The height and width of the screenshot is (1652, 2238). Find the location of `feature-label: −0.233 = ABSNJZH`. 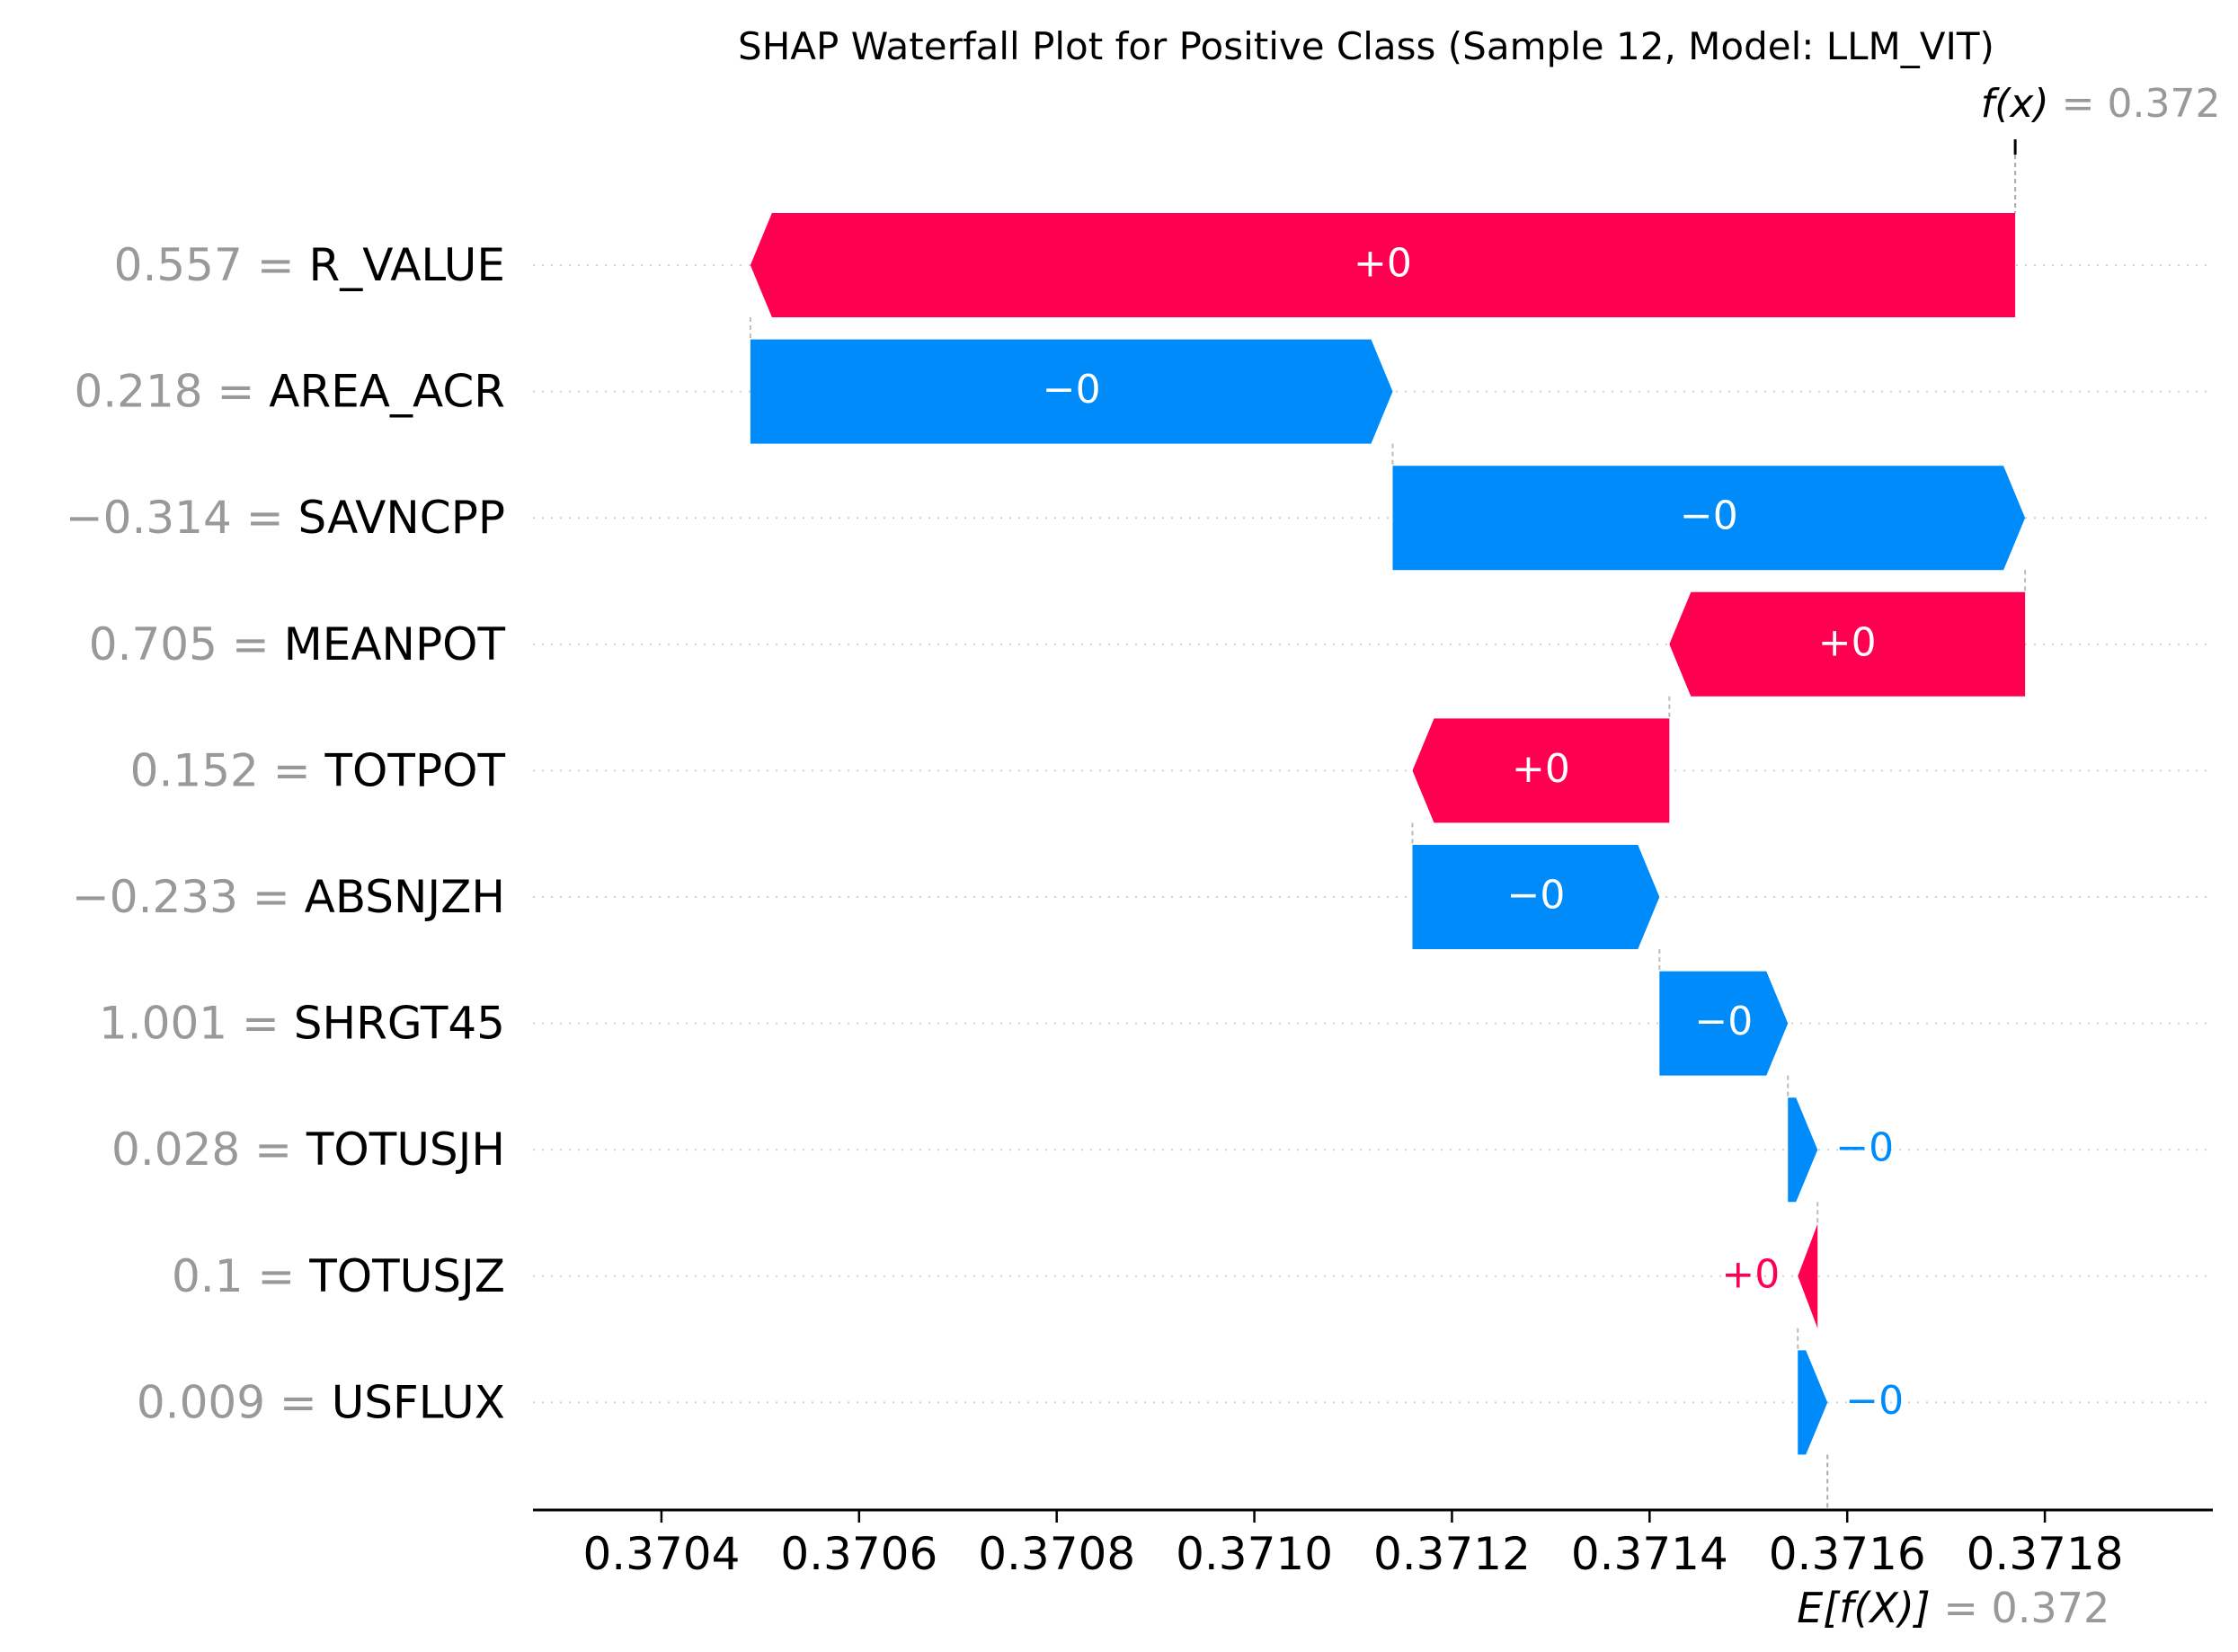

feature-label: −0.233 = ABSNJZH is located at coordinates (288, 897).